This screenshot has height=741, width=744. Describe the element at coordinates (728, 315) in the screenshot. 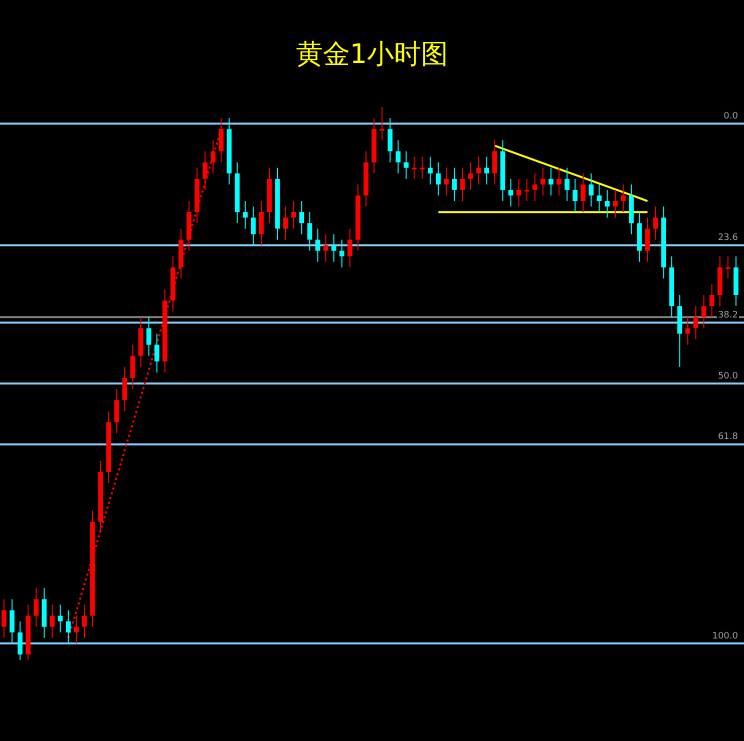

I see `annotation: 38.2` at that location.